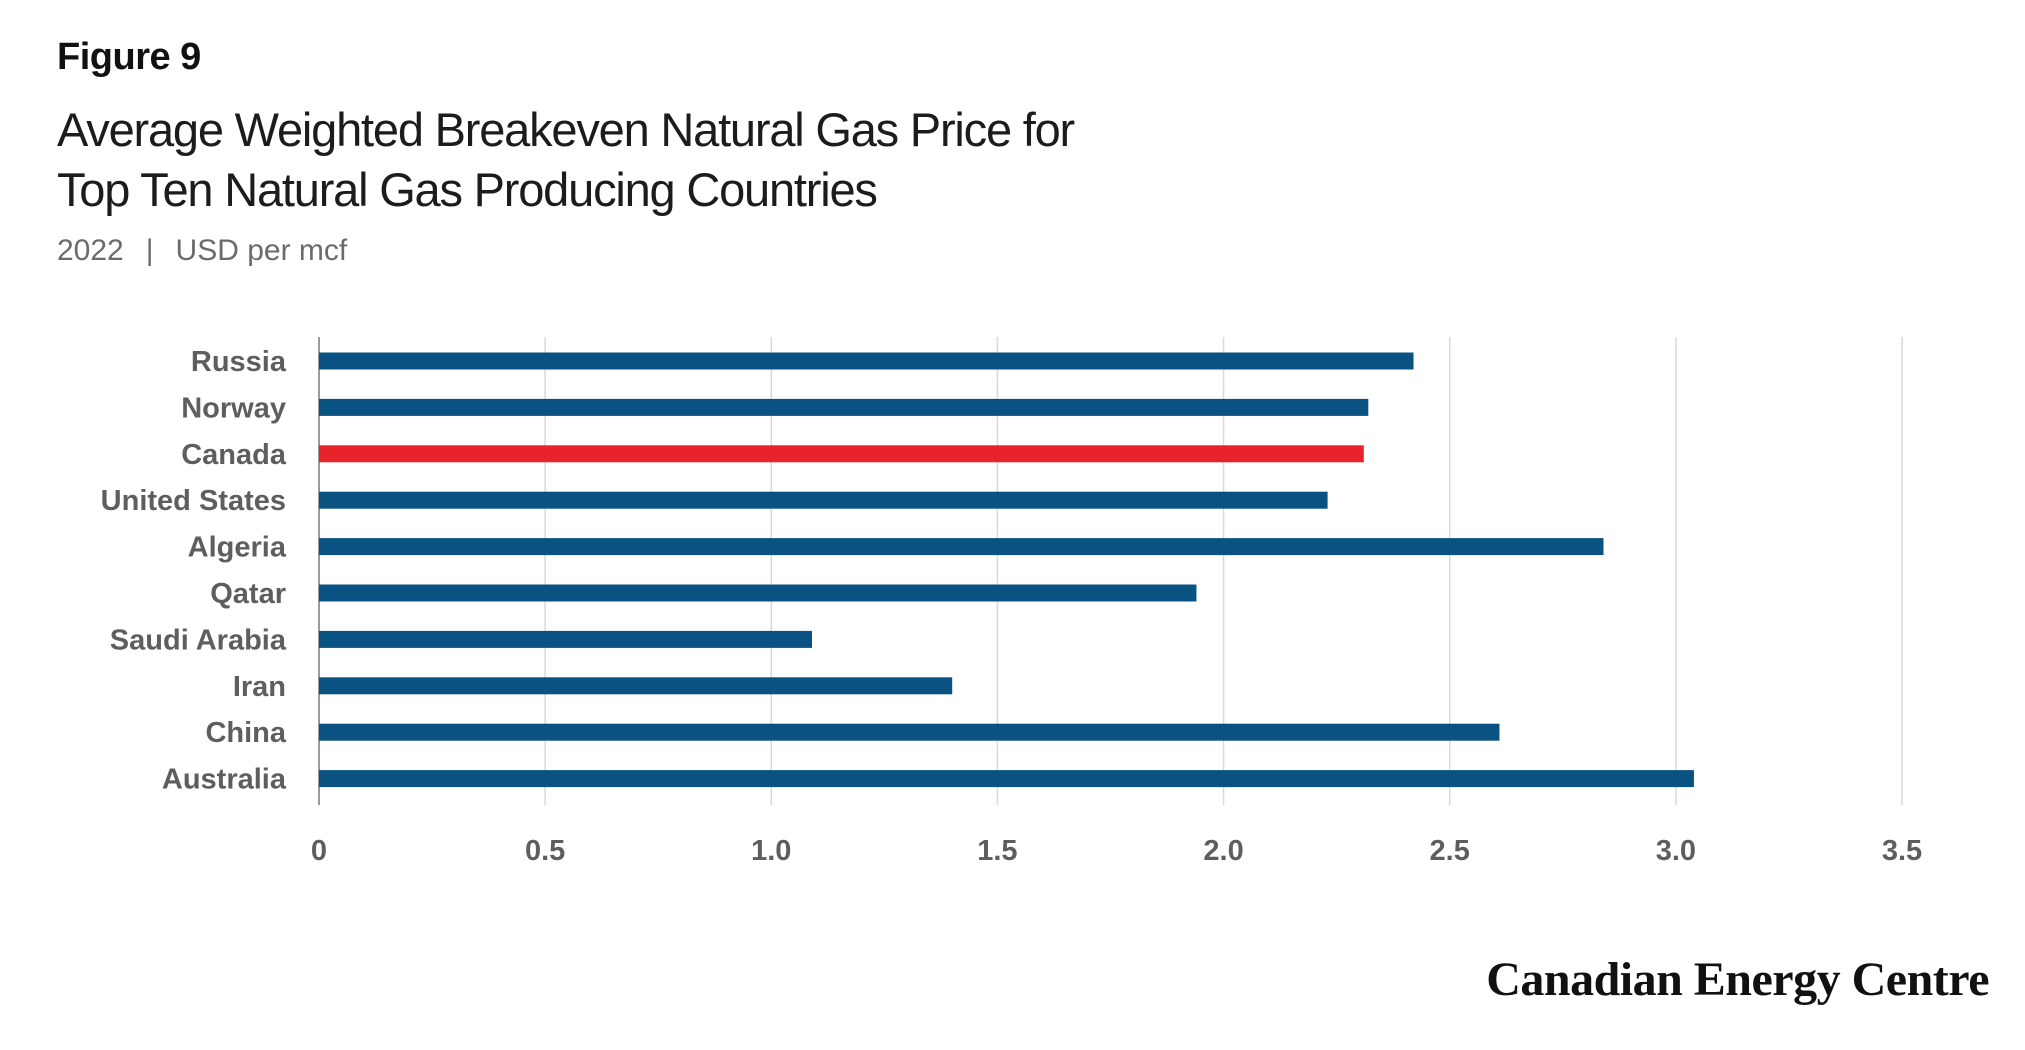 The width and height of the screenshot is (2025, 1050). I want to click on figure-label: Figure 9, so click(129, 57).